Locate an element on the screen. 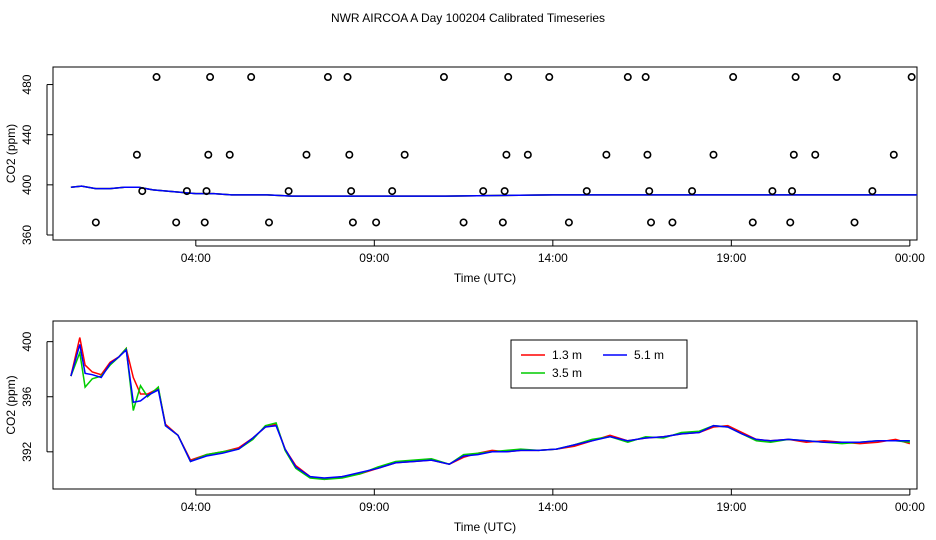 This screenshot has width=936, height=540. y-tick-label: 392 is located at coordinates (27, 451).